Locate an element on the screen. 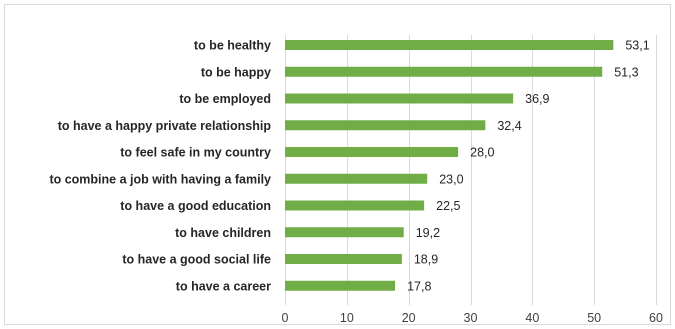  category-label: to combine a job with having a family is located at coordinates (160, 179).